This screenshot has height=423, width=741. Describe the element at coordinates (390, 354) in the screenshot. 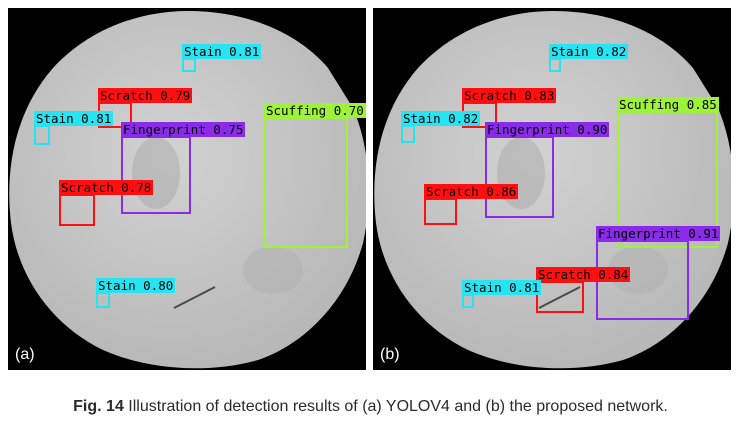

I see `panel-label: (b)` at that location.